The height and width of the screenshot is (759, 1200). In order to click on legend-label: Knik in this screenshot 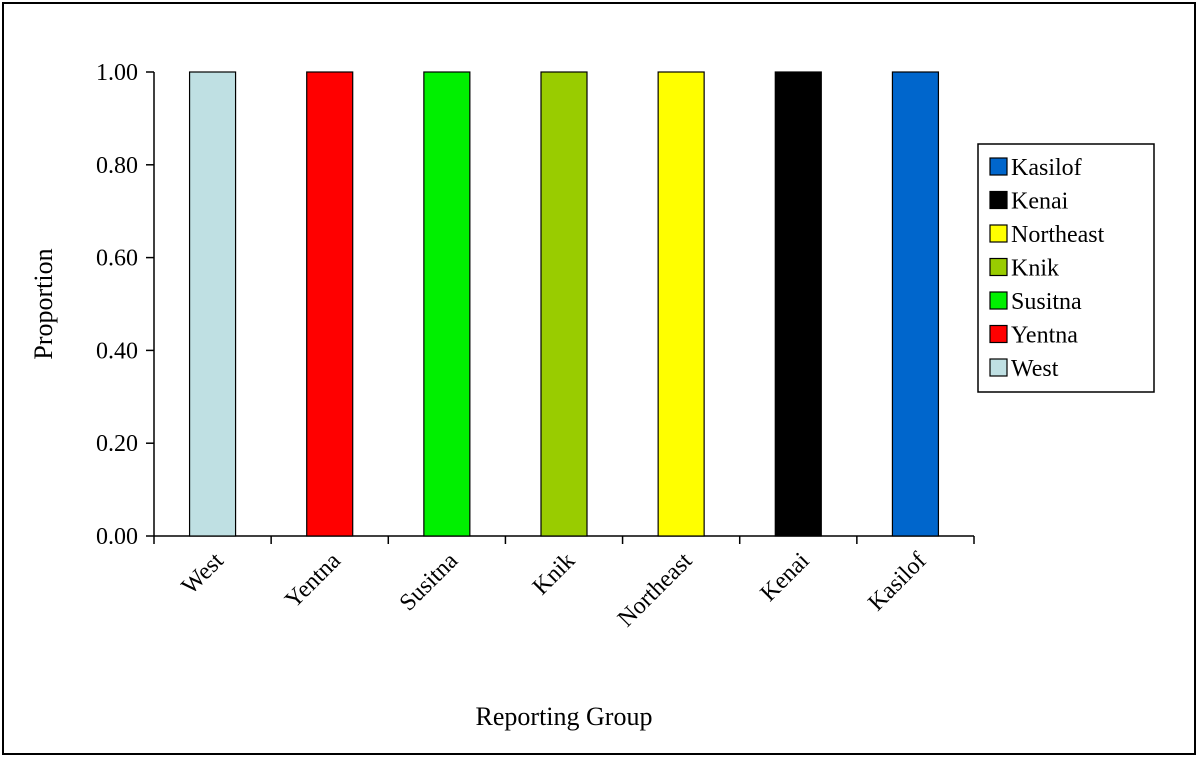, I will do `click(1035, 269)`.